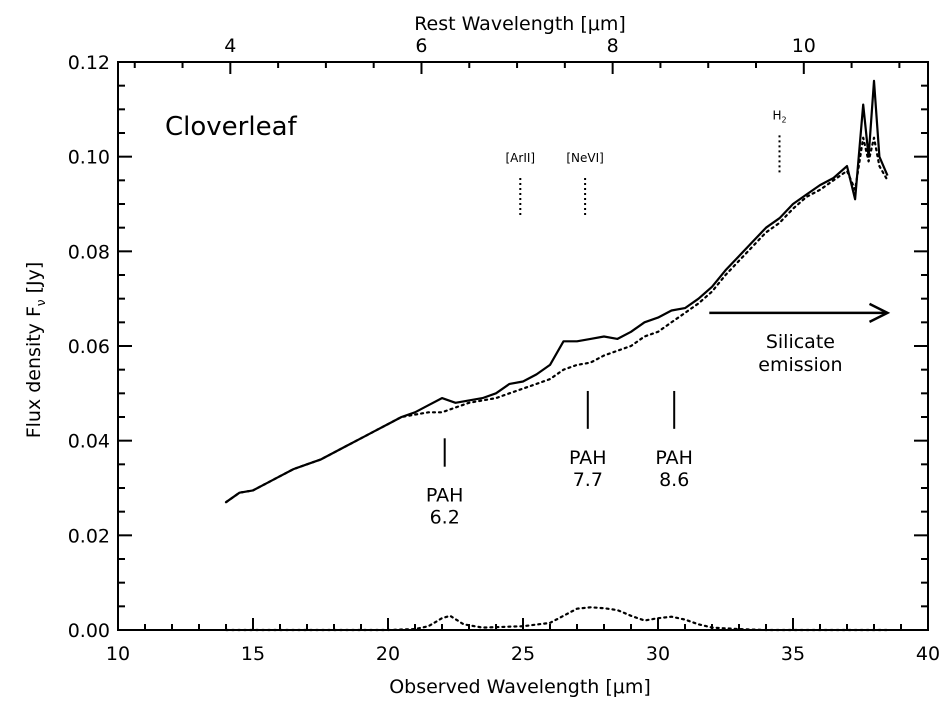 Image resolution: width=944 pixels, height=708 pixels. What do you see at coordinates (674, 458) in the screenshot?
I see `pah-8-6-label-top: PAH` at bounding box center [674, 458].